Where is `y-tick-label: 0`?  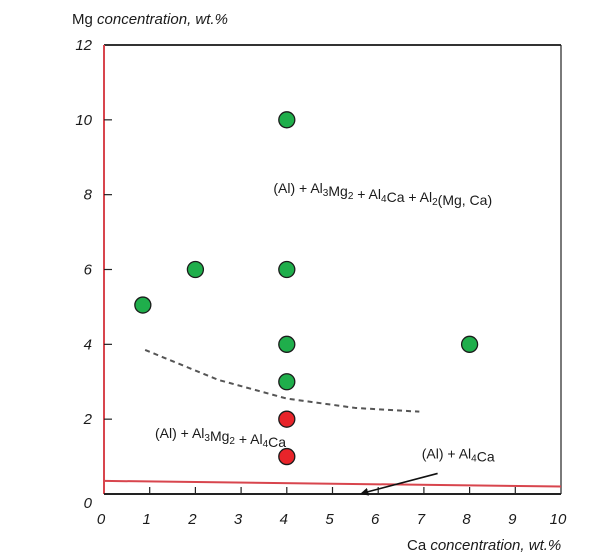 y-tick-label: 0 is located at coordinates (88, 503).